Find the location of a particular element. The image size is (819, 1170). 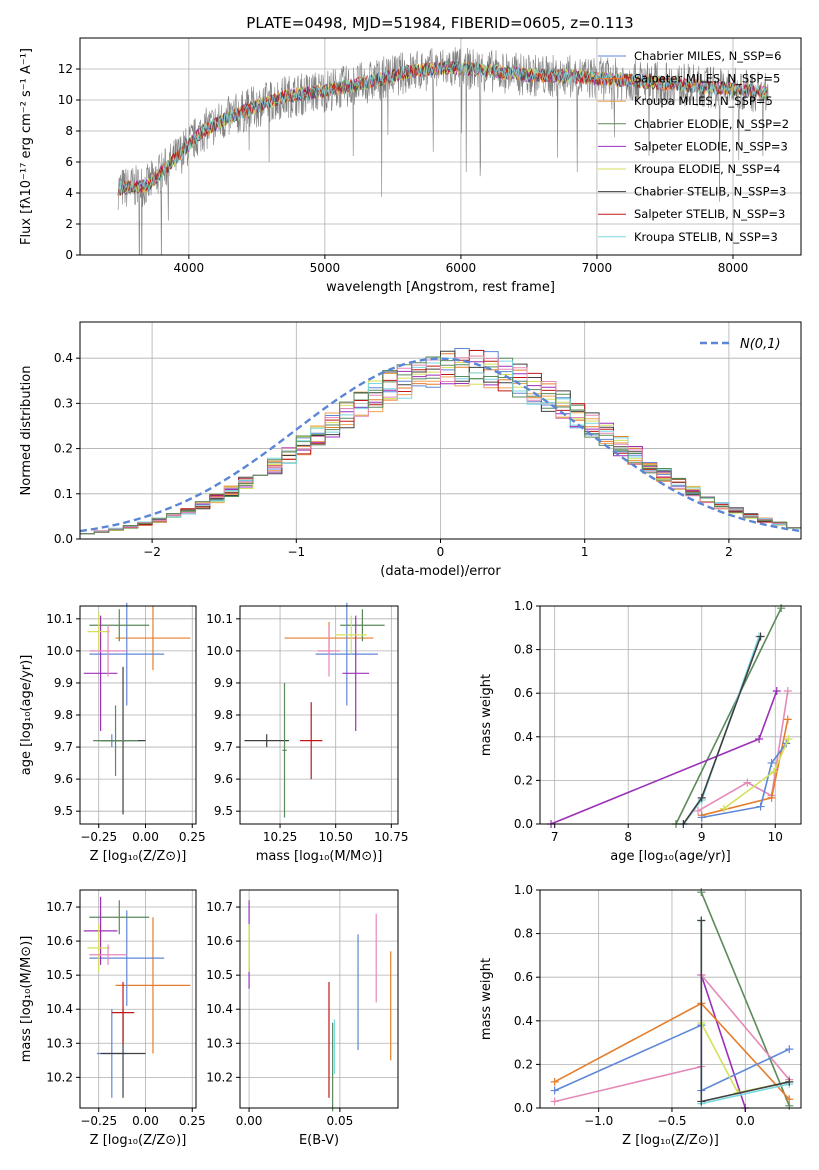

x-tick-label: −0.5 is located at coordinates (671, 1121).